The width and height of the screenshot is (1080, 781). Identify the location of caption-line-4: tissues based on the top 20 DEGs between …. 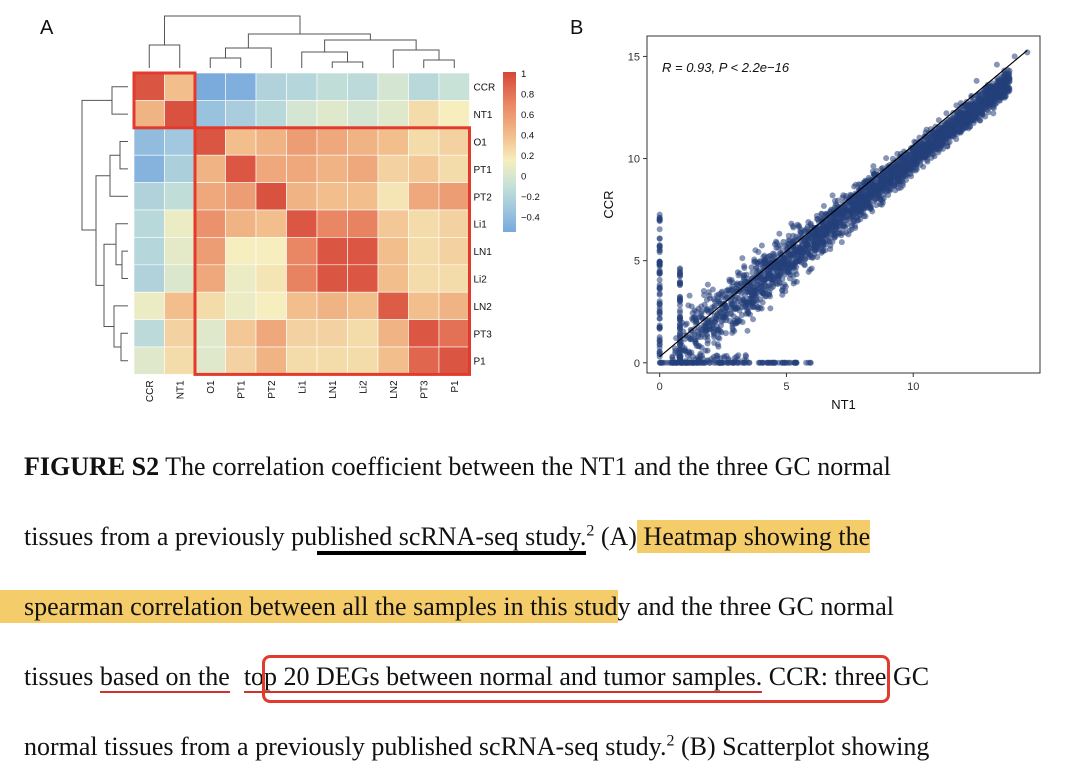
(540, 677).